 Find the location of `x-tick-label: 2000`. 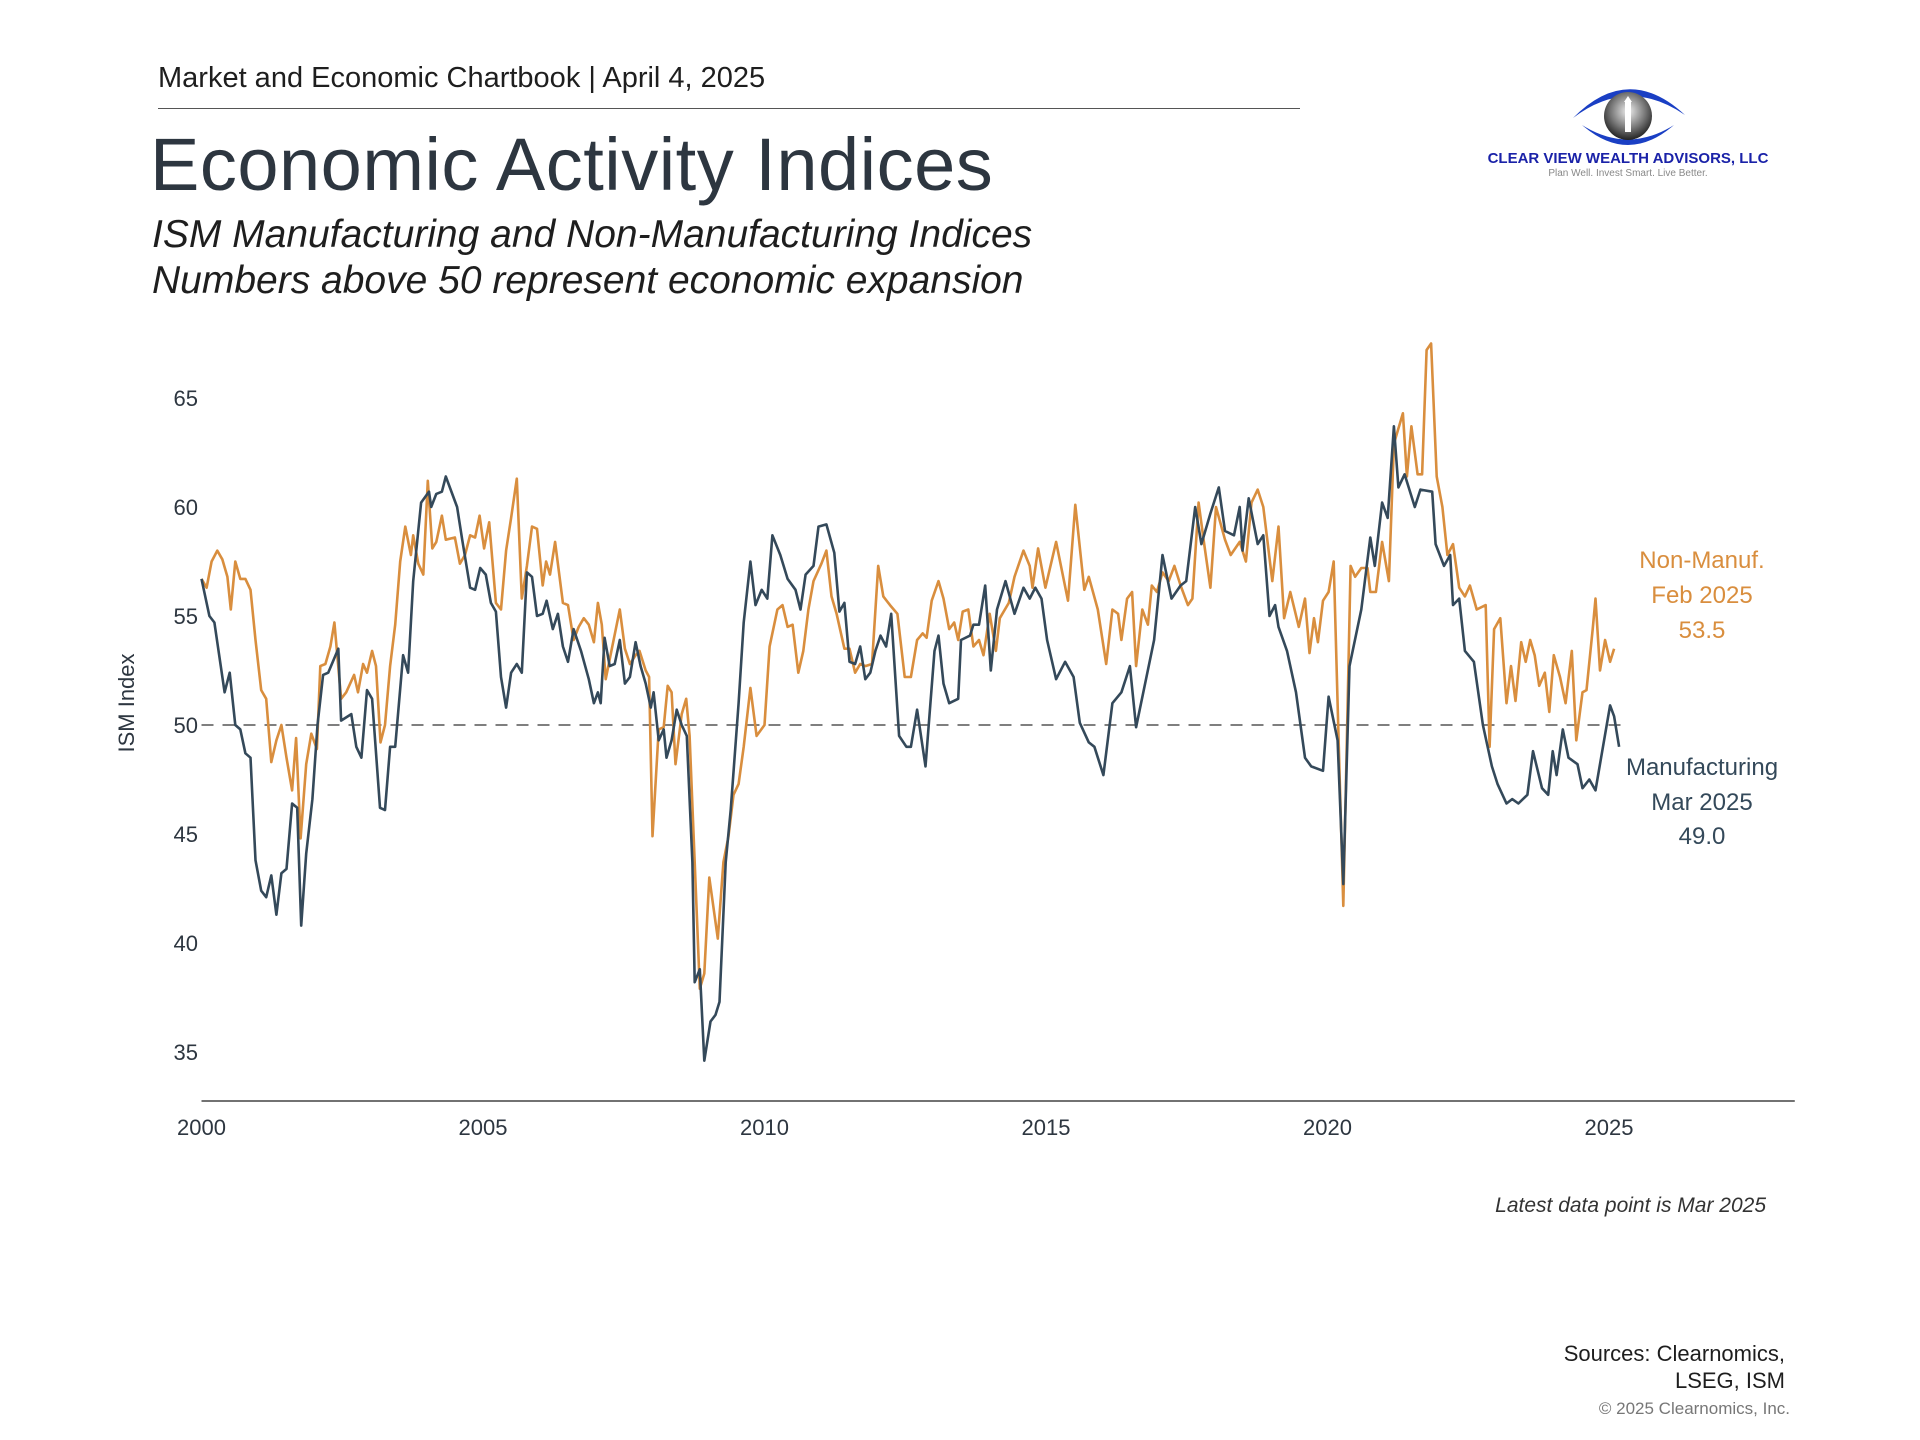

x-tick-label: 2000 is located at coordinates (201, 1127).